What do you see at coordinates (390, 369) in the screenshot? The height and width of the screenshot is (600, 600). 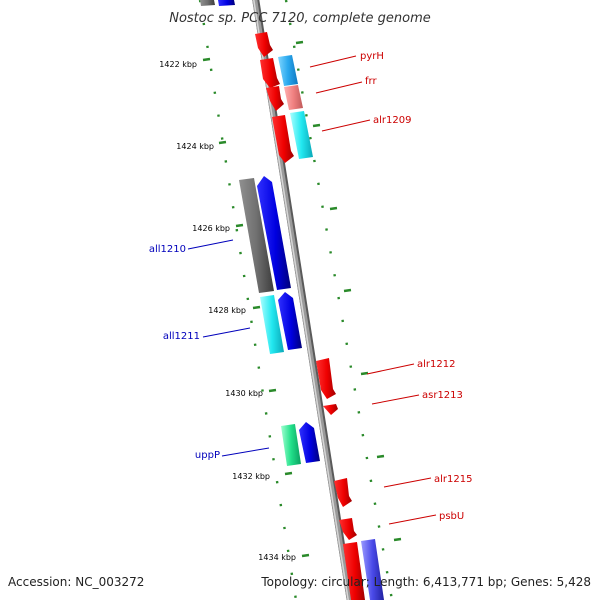 I see `leader-alr1212` at bounding box center [390, 369].